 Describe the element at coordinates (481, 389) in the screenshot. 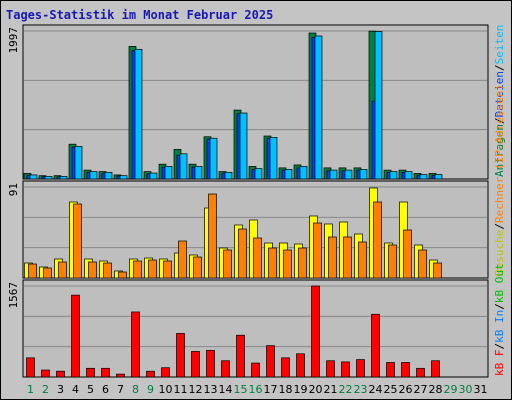

I see `x-tick-label: 31` at that location.